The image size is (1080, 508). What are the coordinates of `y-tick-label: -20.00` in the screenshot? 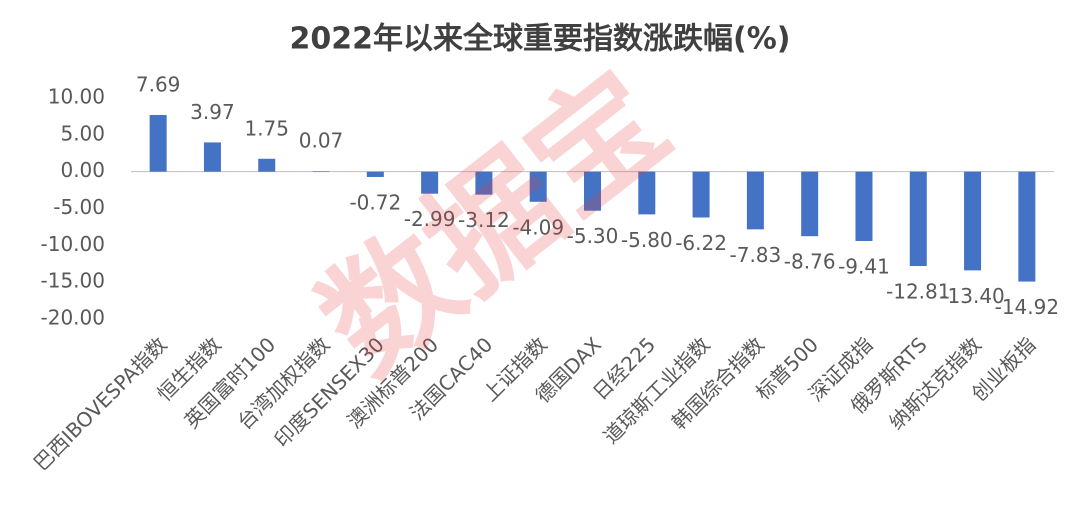 It's located at (73, 318).